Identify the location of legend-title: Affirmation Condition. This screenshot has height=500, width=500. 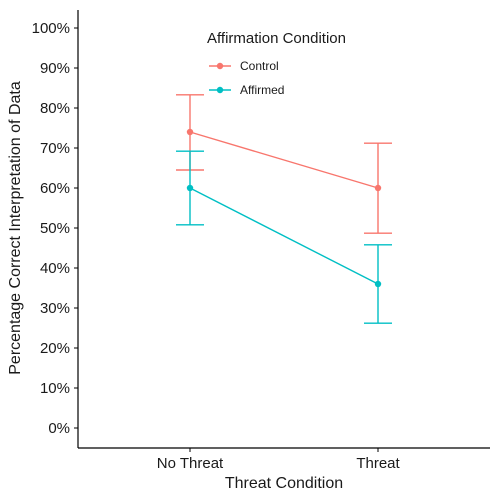
(276, 38).